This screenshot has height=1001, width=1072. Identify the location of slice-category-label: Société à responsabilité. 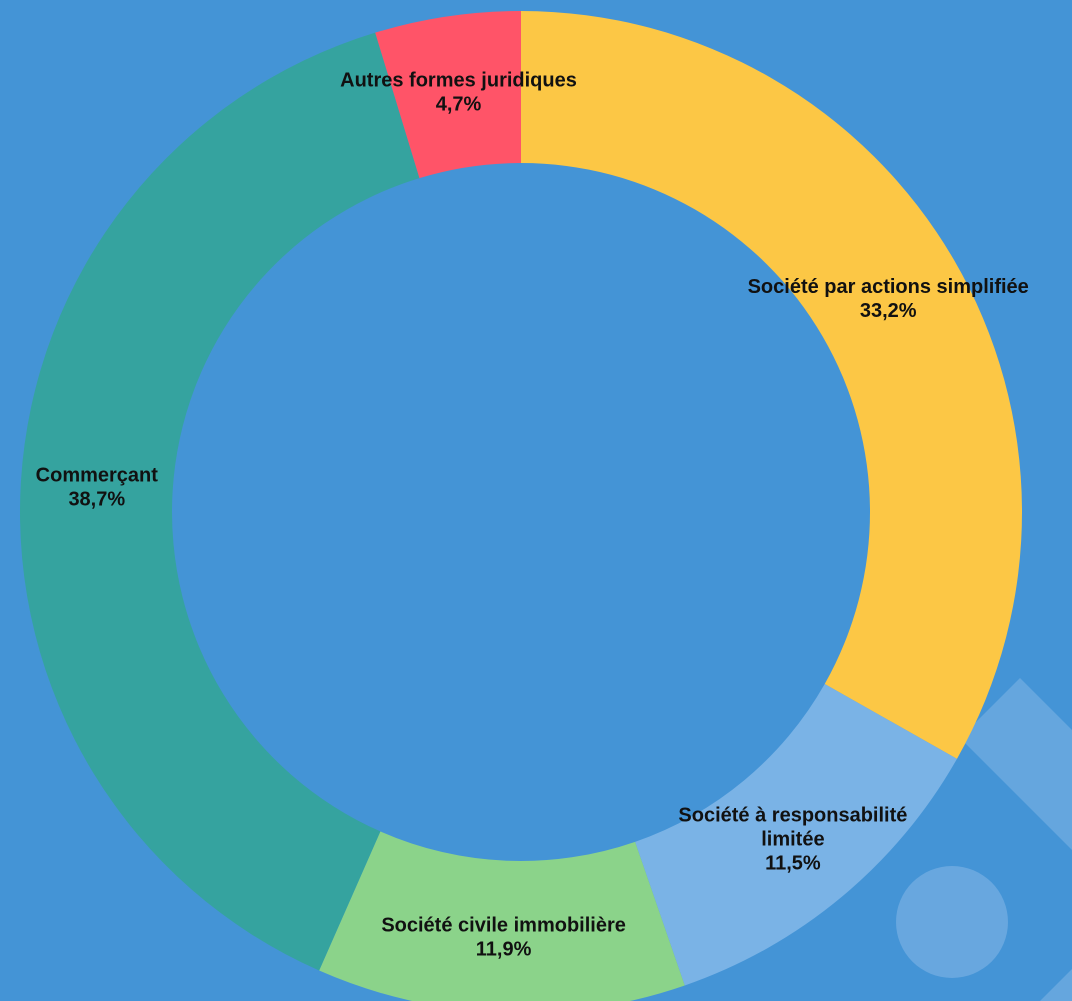
(792, 816).